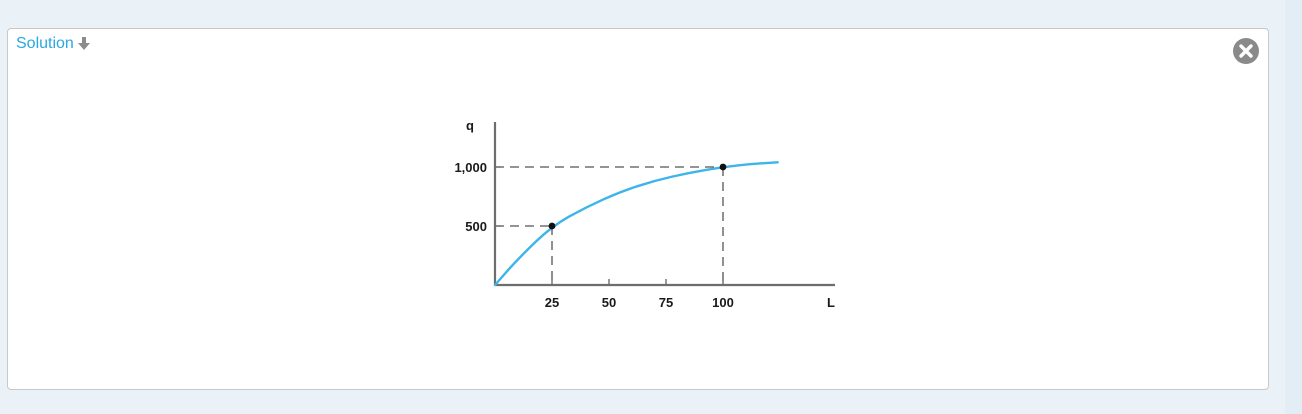  I want to click on x-tick-label: 50, so click(609, 302).